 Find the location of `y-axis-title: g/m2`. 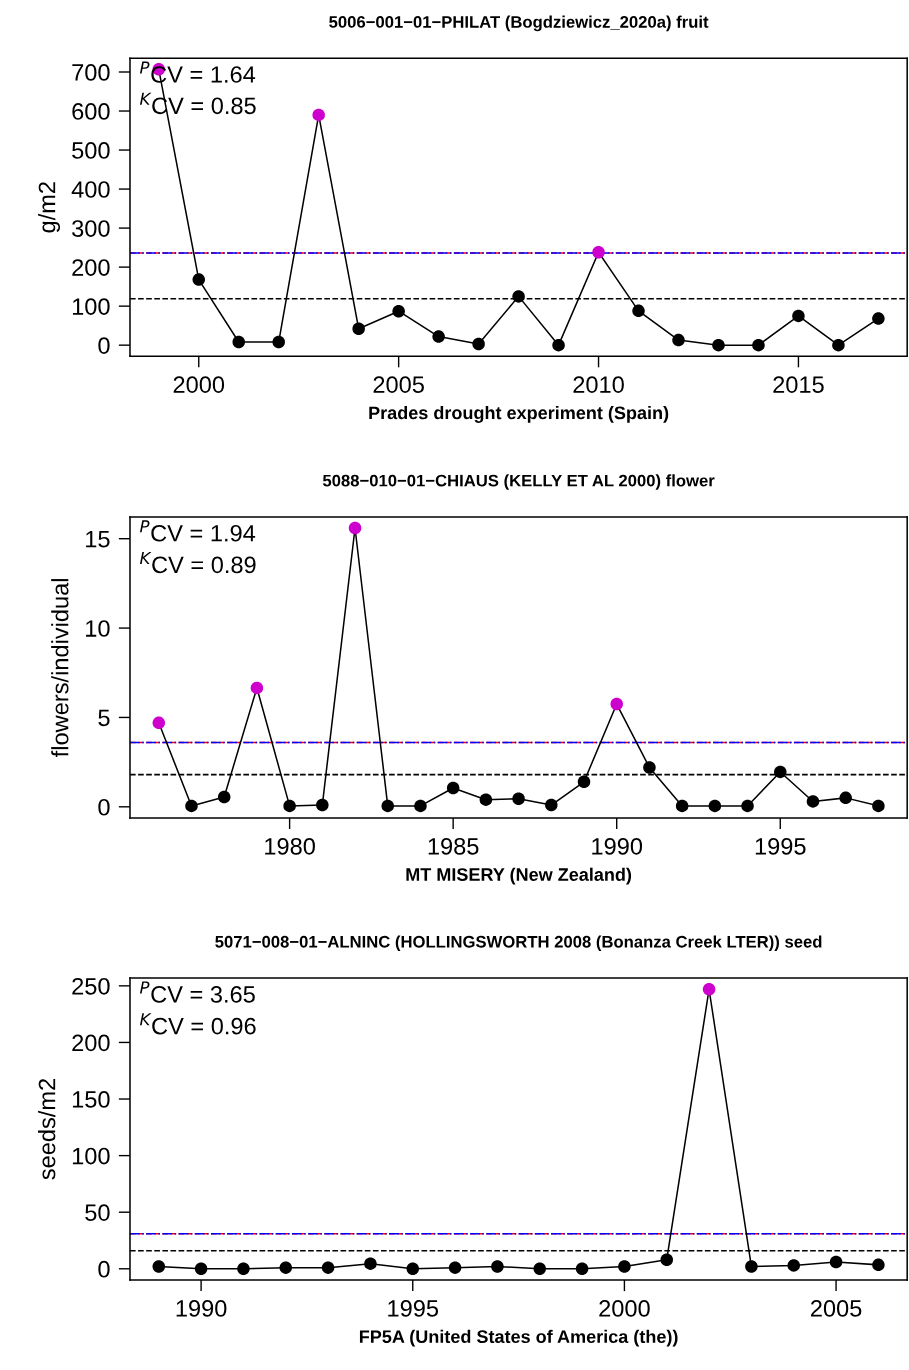

y-axis-title: g/m2 is located at coordinates (49, 207).